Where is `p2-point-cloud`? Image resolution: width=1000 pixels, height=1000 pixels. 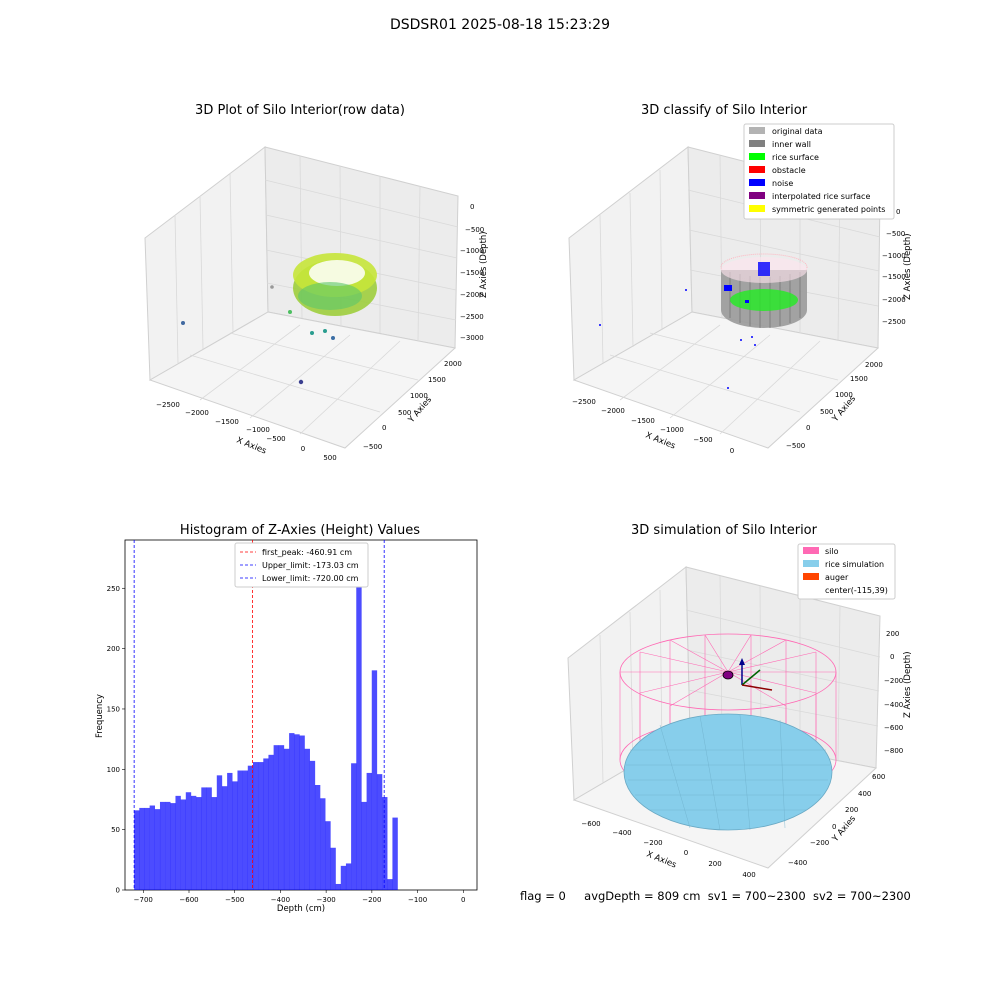 p2-point-cloud is located at coordinates (703, 321).